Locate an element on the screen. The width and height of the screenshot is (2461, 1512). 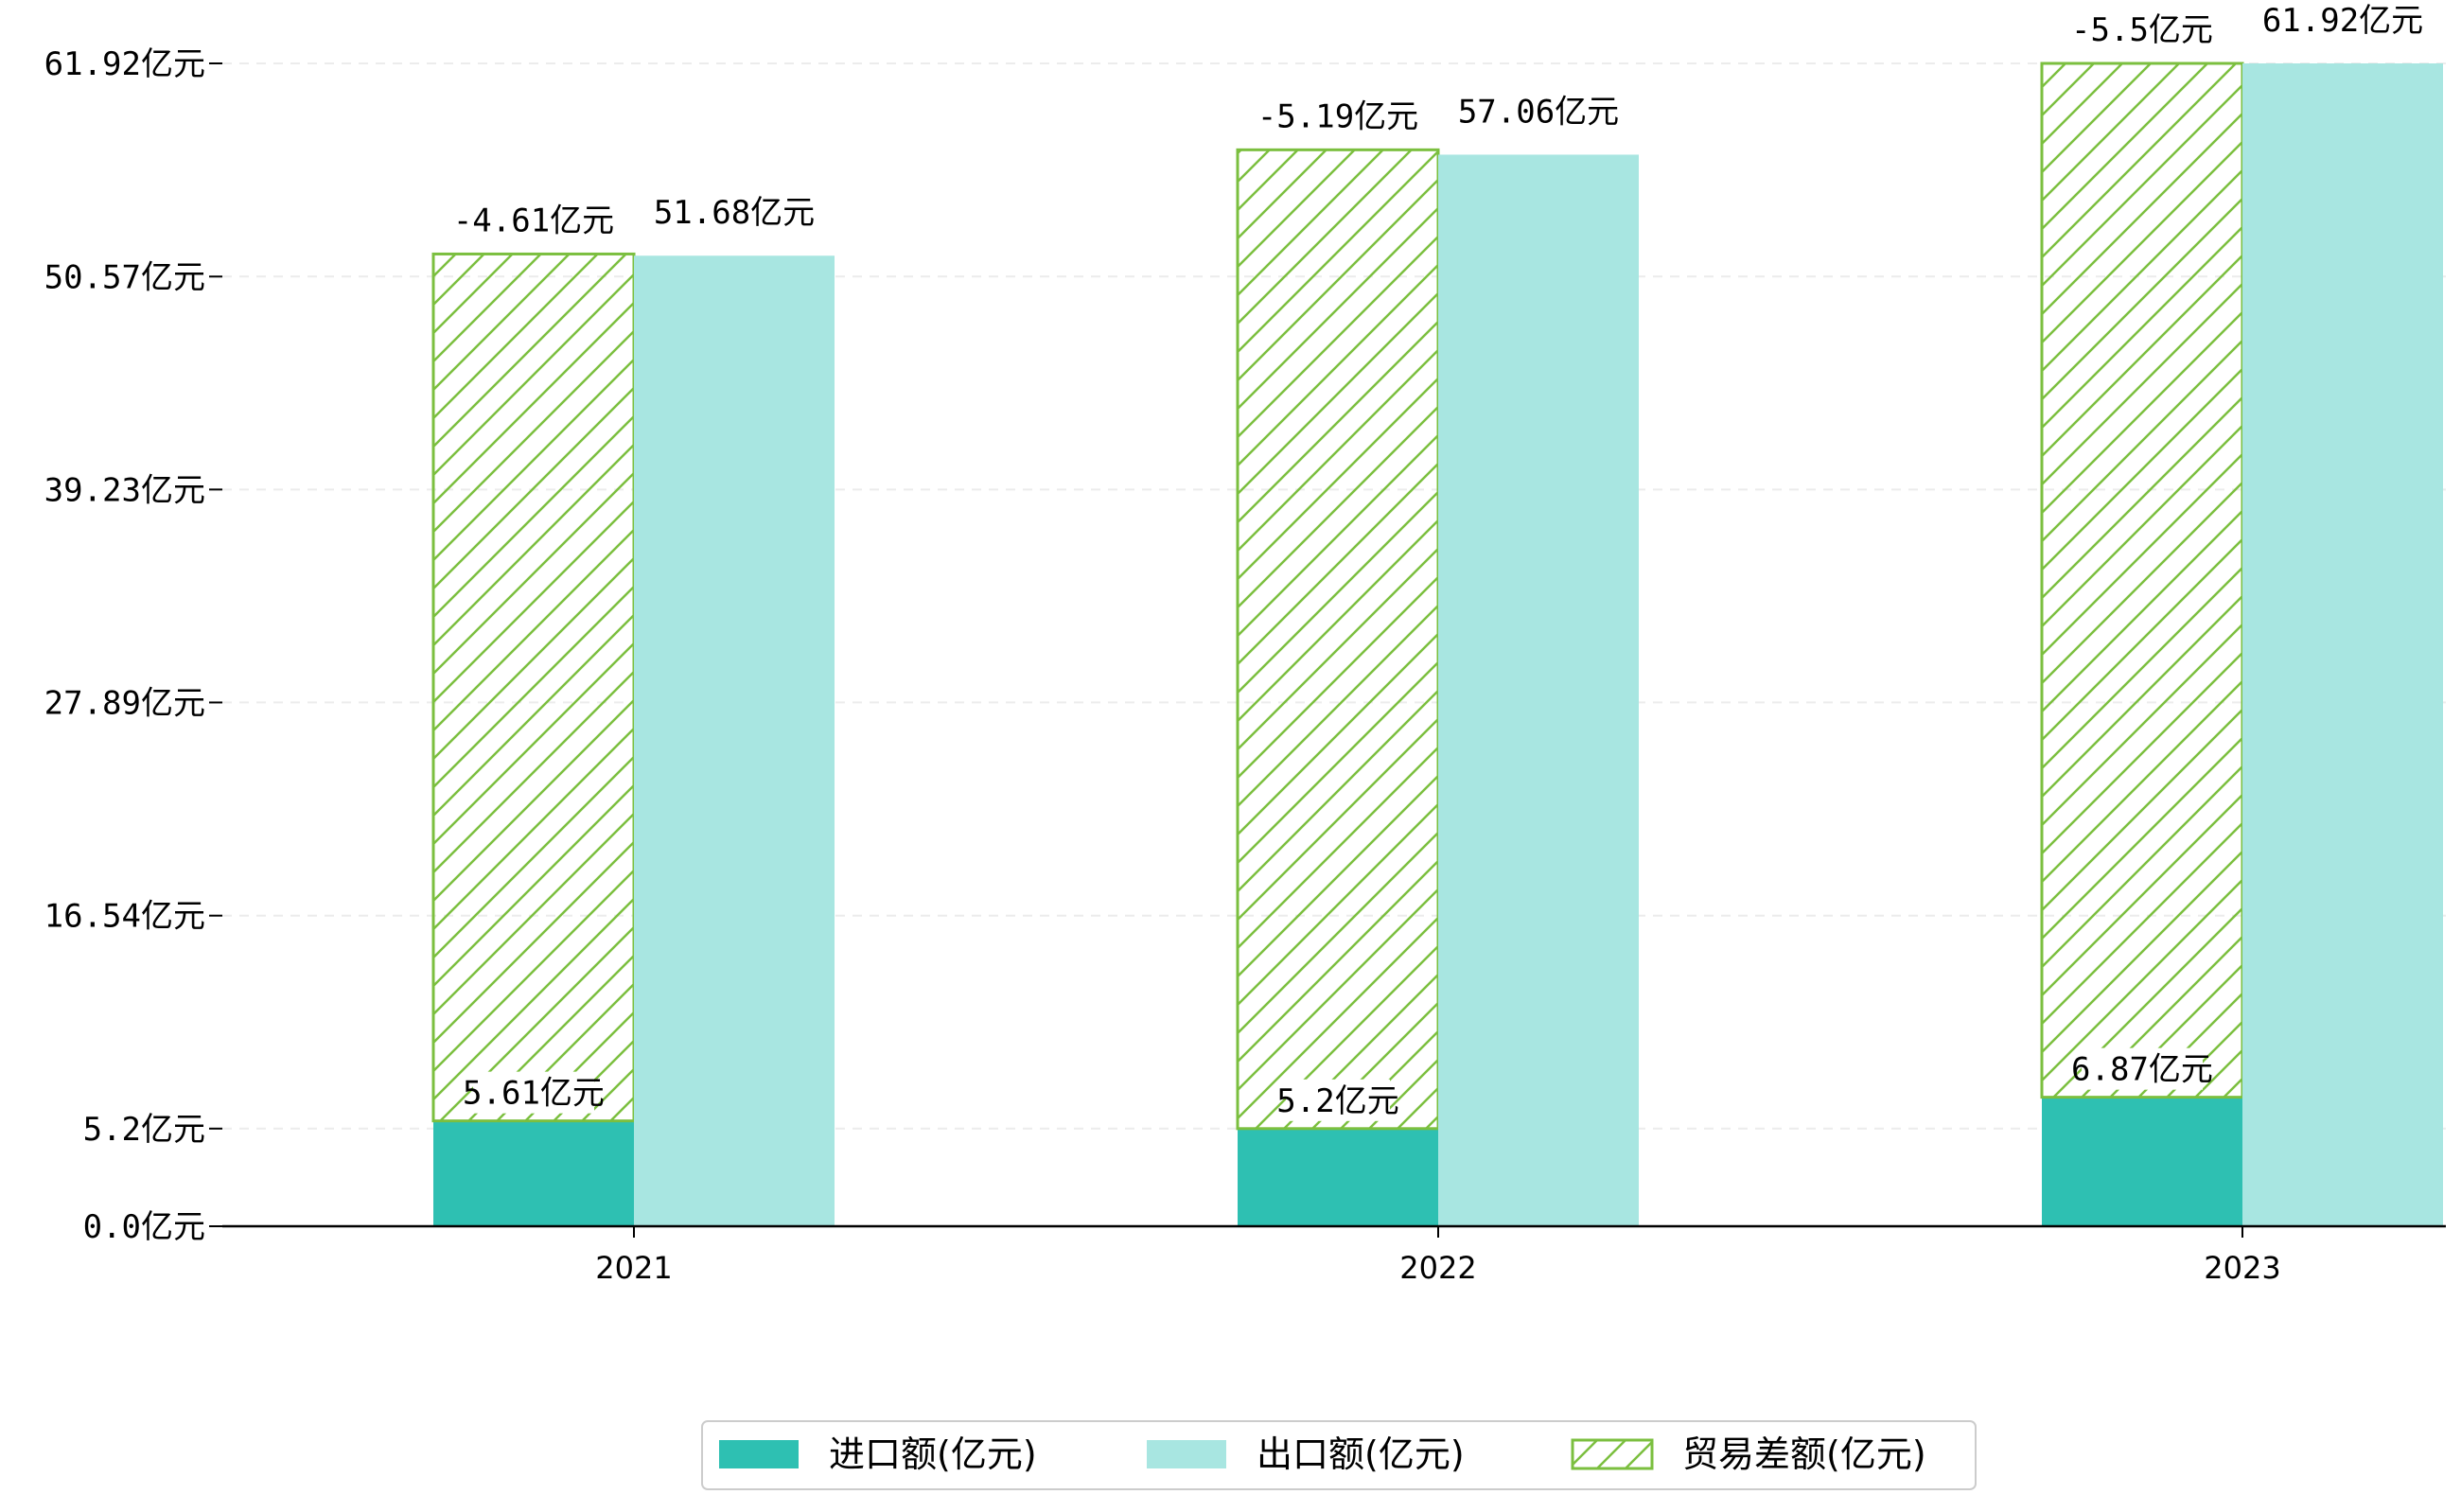
legend-export-swatch is located at coordinates (1186, 1454).